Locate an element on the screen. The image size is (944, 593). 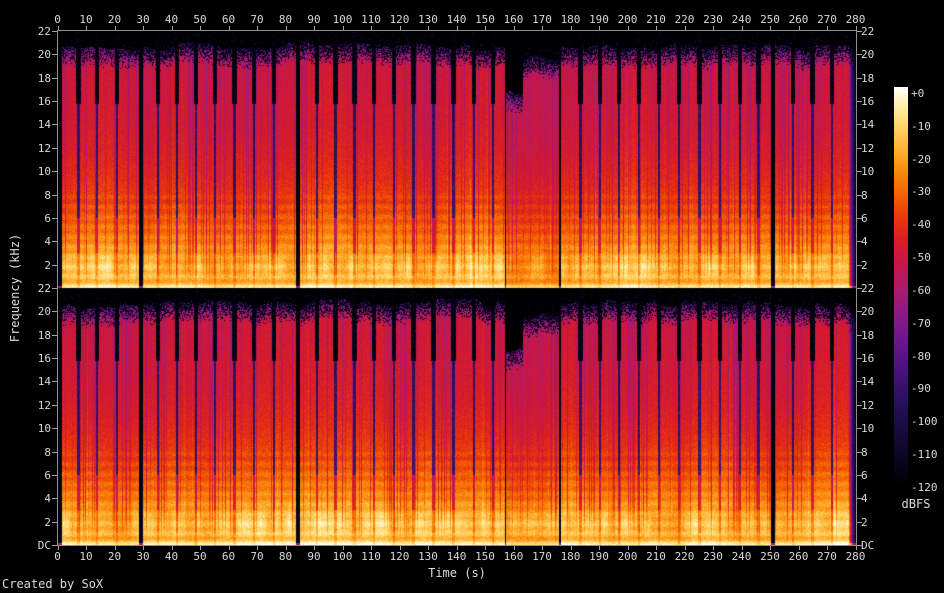
time-tick-label: 40 is located at coordinates (171, 19).